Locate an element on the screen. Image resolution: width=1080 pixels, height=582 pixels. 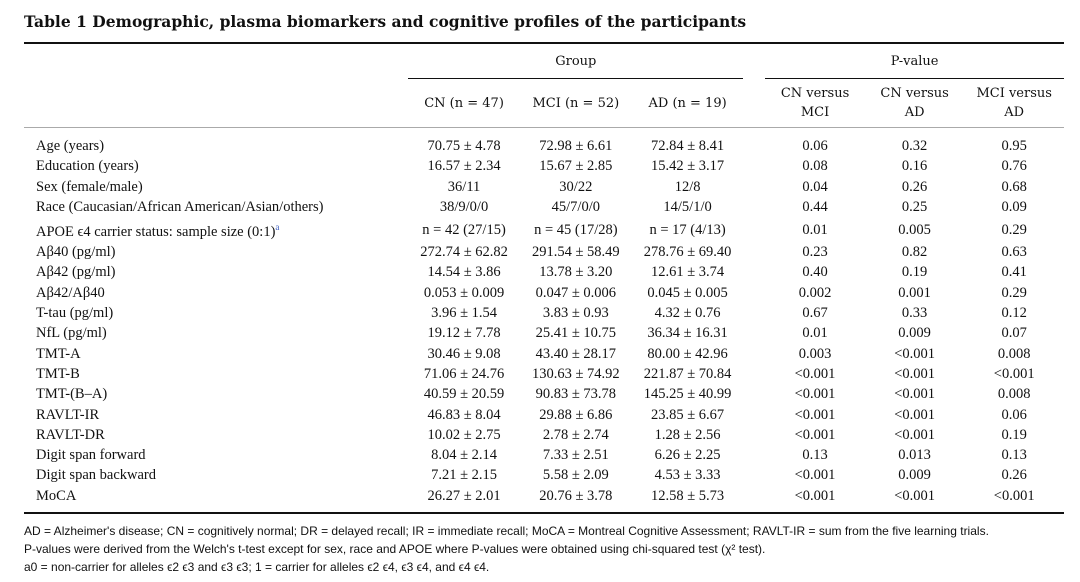
row-label: TMT-B is located at coordinates (58, 373).